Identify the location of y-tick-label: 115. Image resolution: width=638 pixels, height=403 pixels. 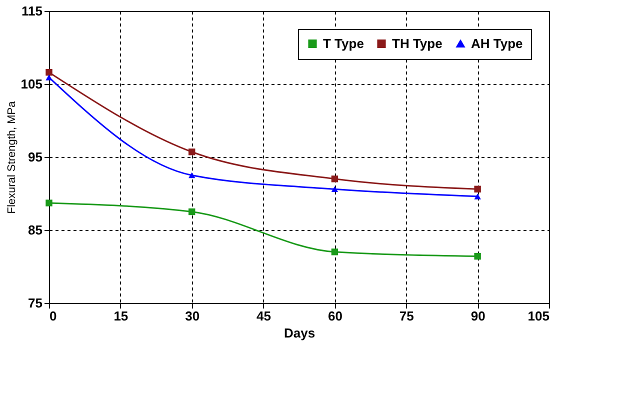
(32, 11).